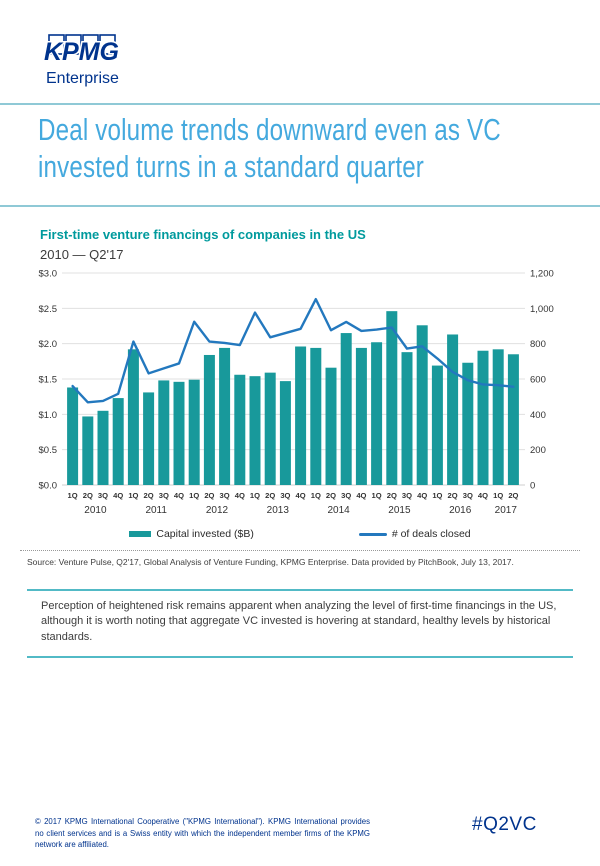 This screenshot has width=600, height=866. What do you see at coordinates (460, 510) in the screenshot?
I see `x-axis-year-label: 2016` at bounding box center [460, 510].